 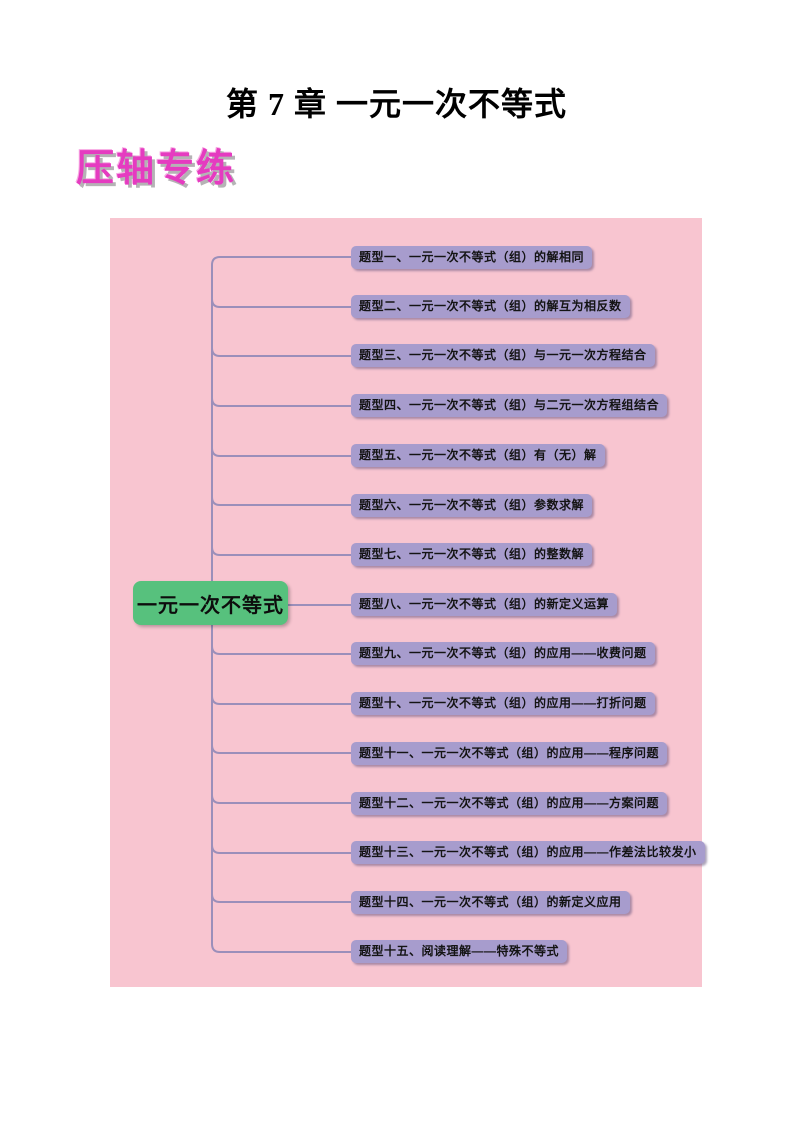 What do you see at coordinates (472, 505) in the screenshot?
I see `branch-node-6: 题型六、一元一次不等式（组）参数求解` at bounding box center [472, 505].